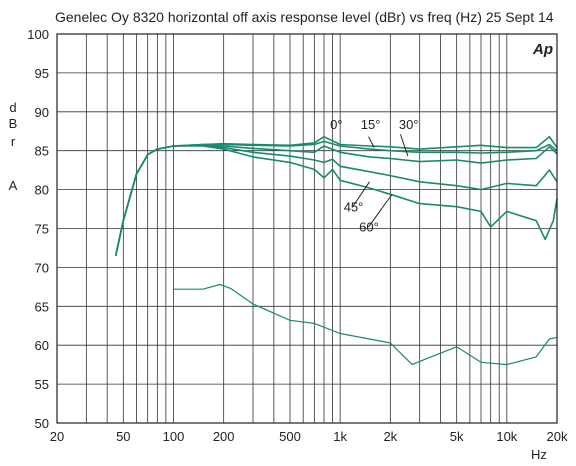  I want to click on x-tick-label: 20, so click(57, 436).